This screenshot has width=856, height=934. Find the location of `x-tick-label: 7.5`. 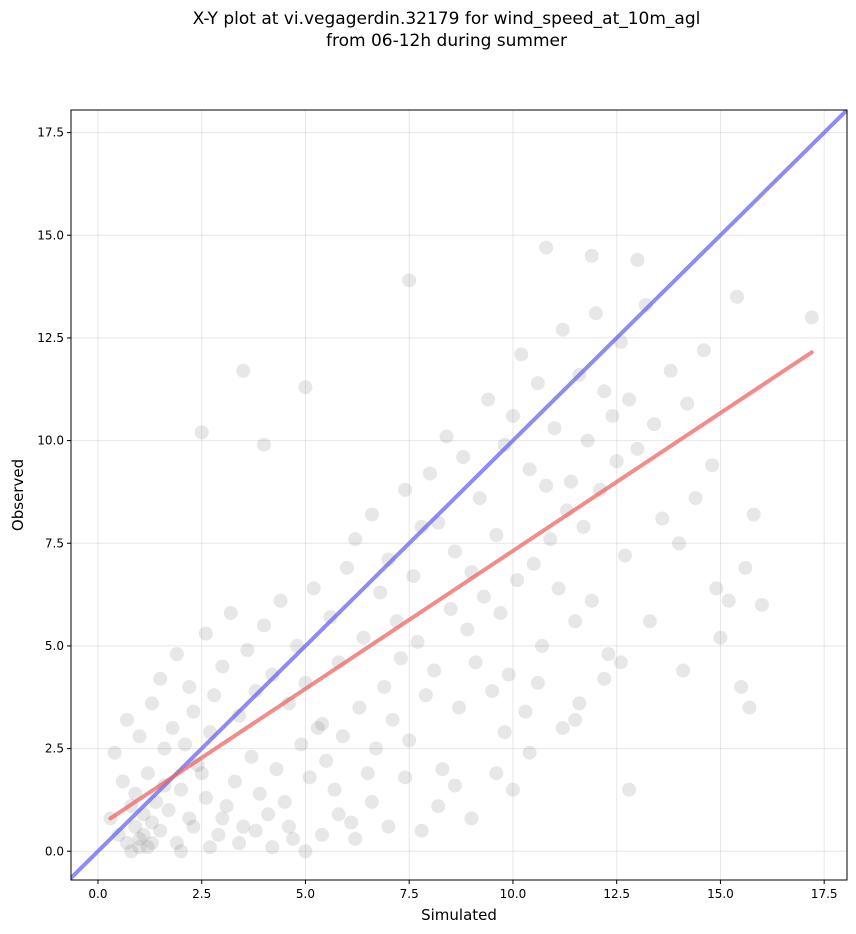

x-tick-label: 7.5 is located at coordinates (409, 894).